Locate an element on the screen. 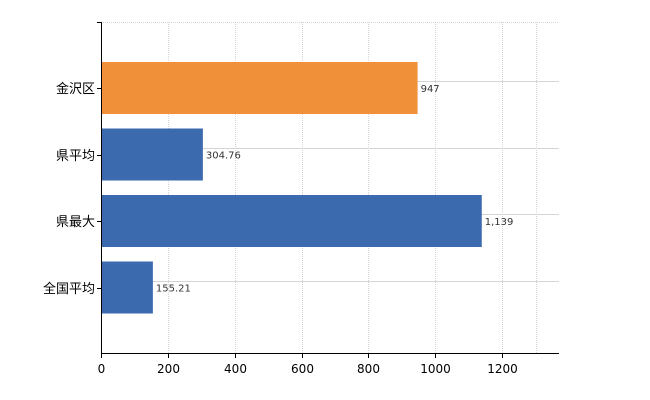  x-tick-label: 400 is located at coordinates (235, 369).